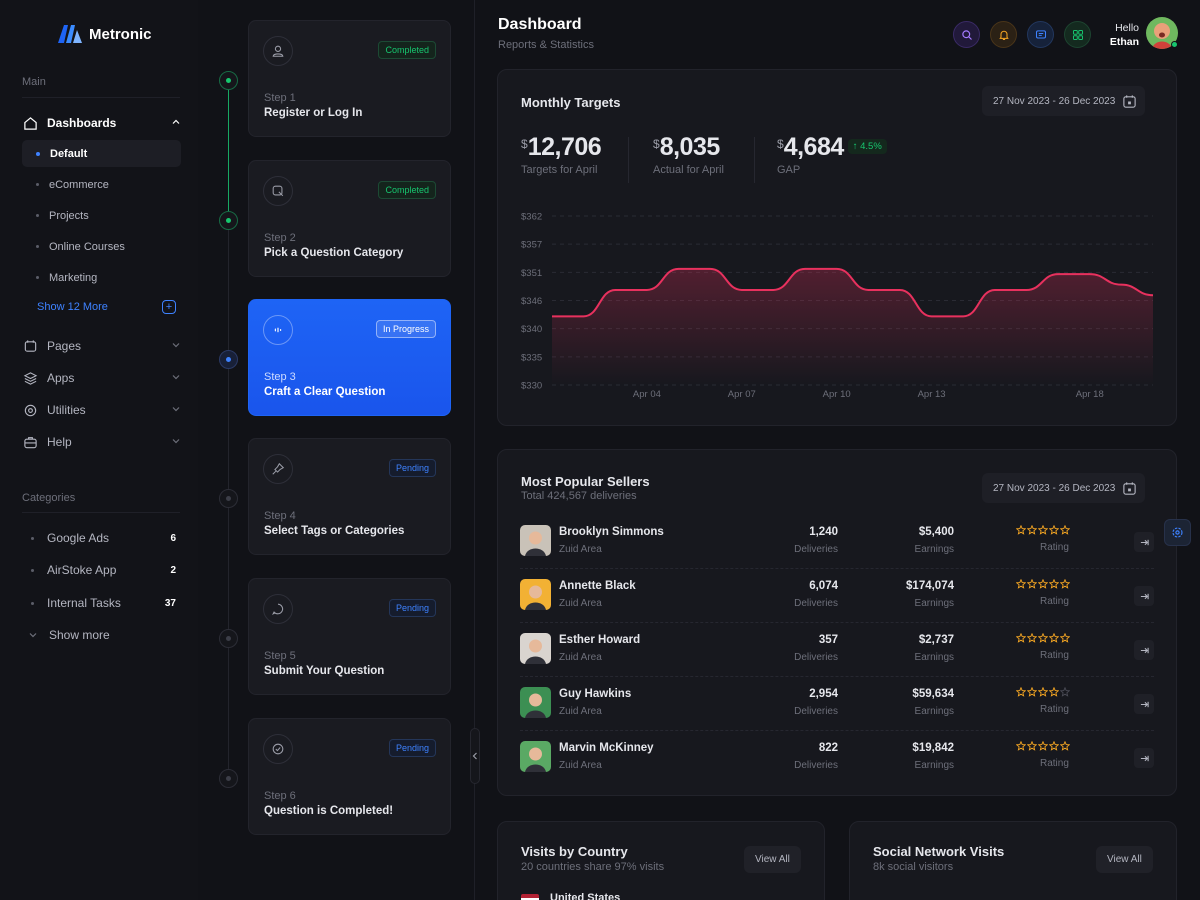  I want to click on brand: Metronic, so click(104, 34).